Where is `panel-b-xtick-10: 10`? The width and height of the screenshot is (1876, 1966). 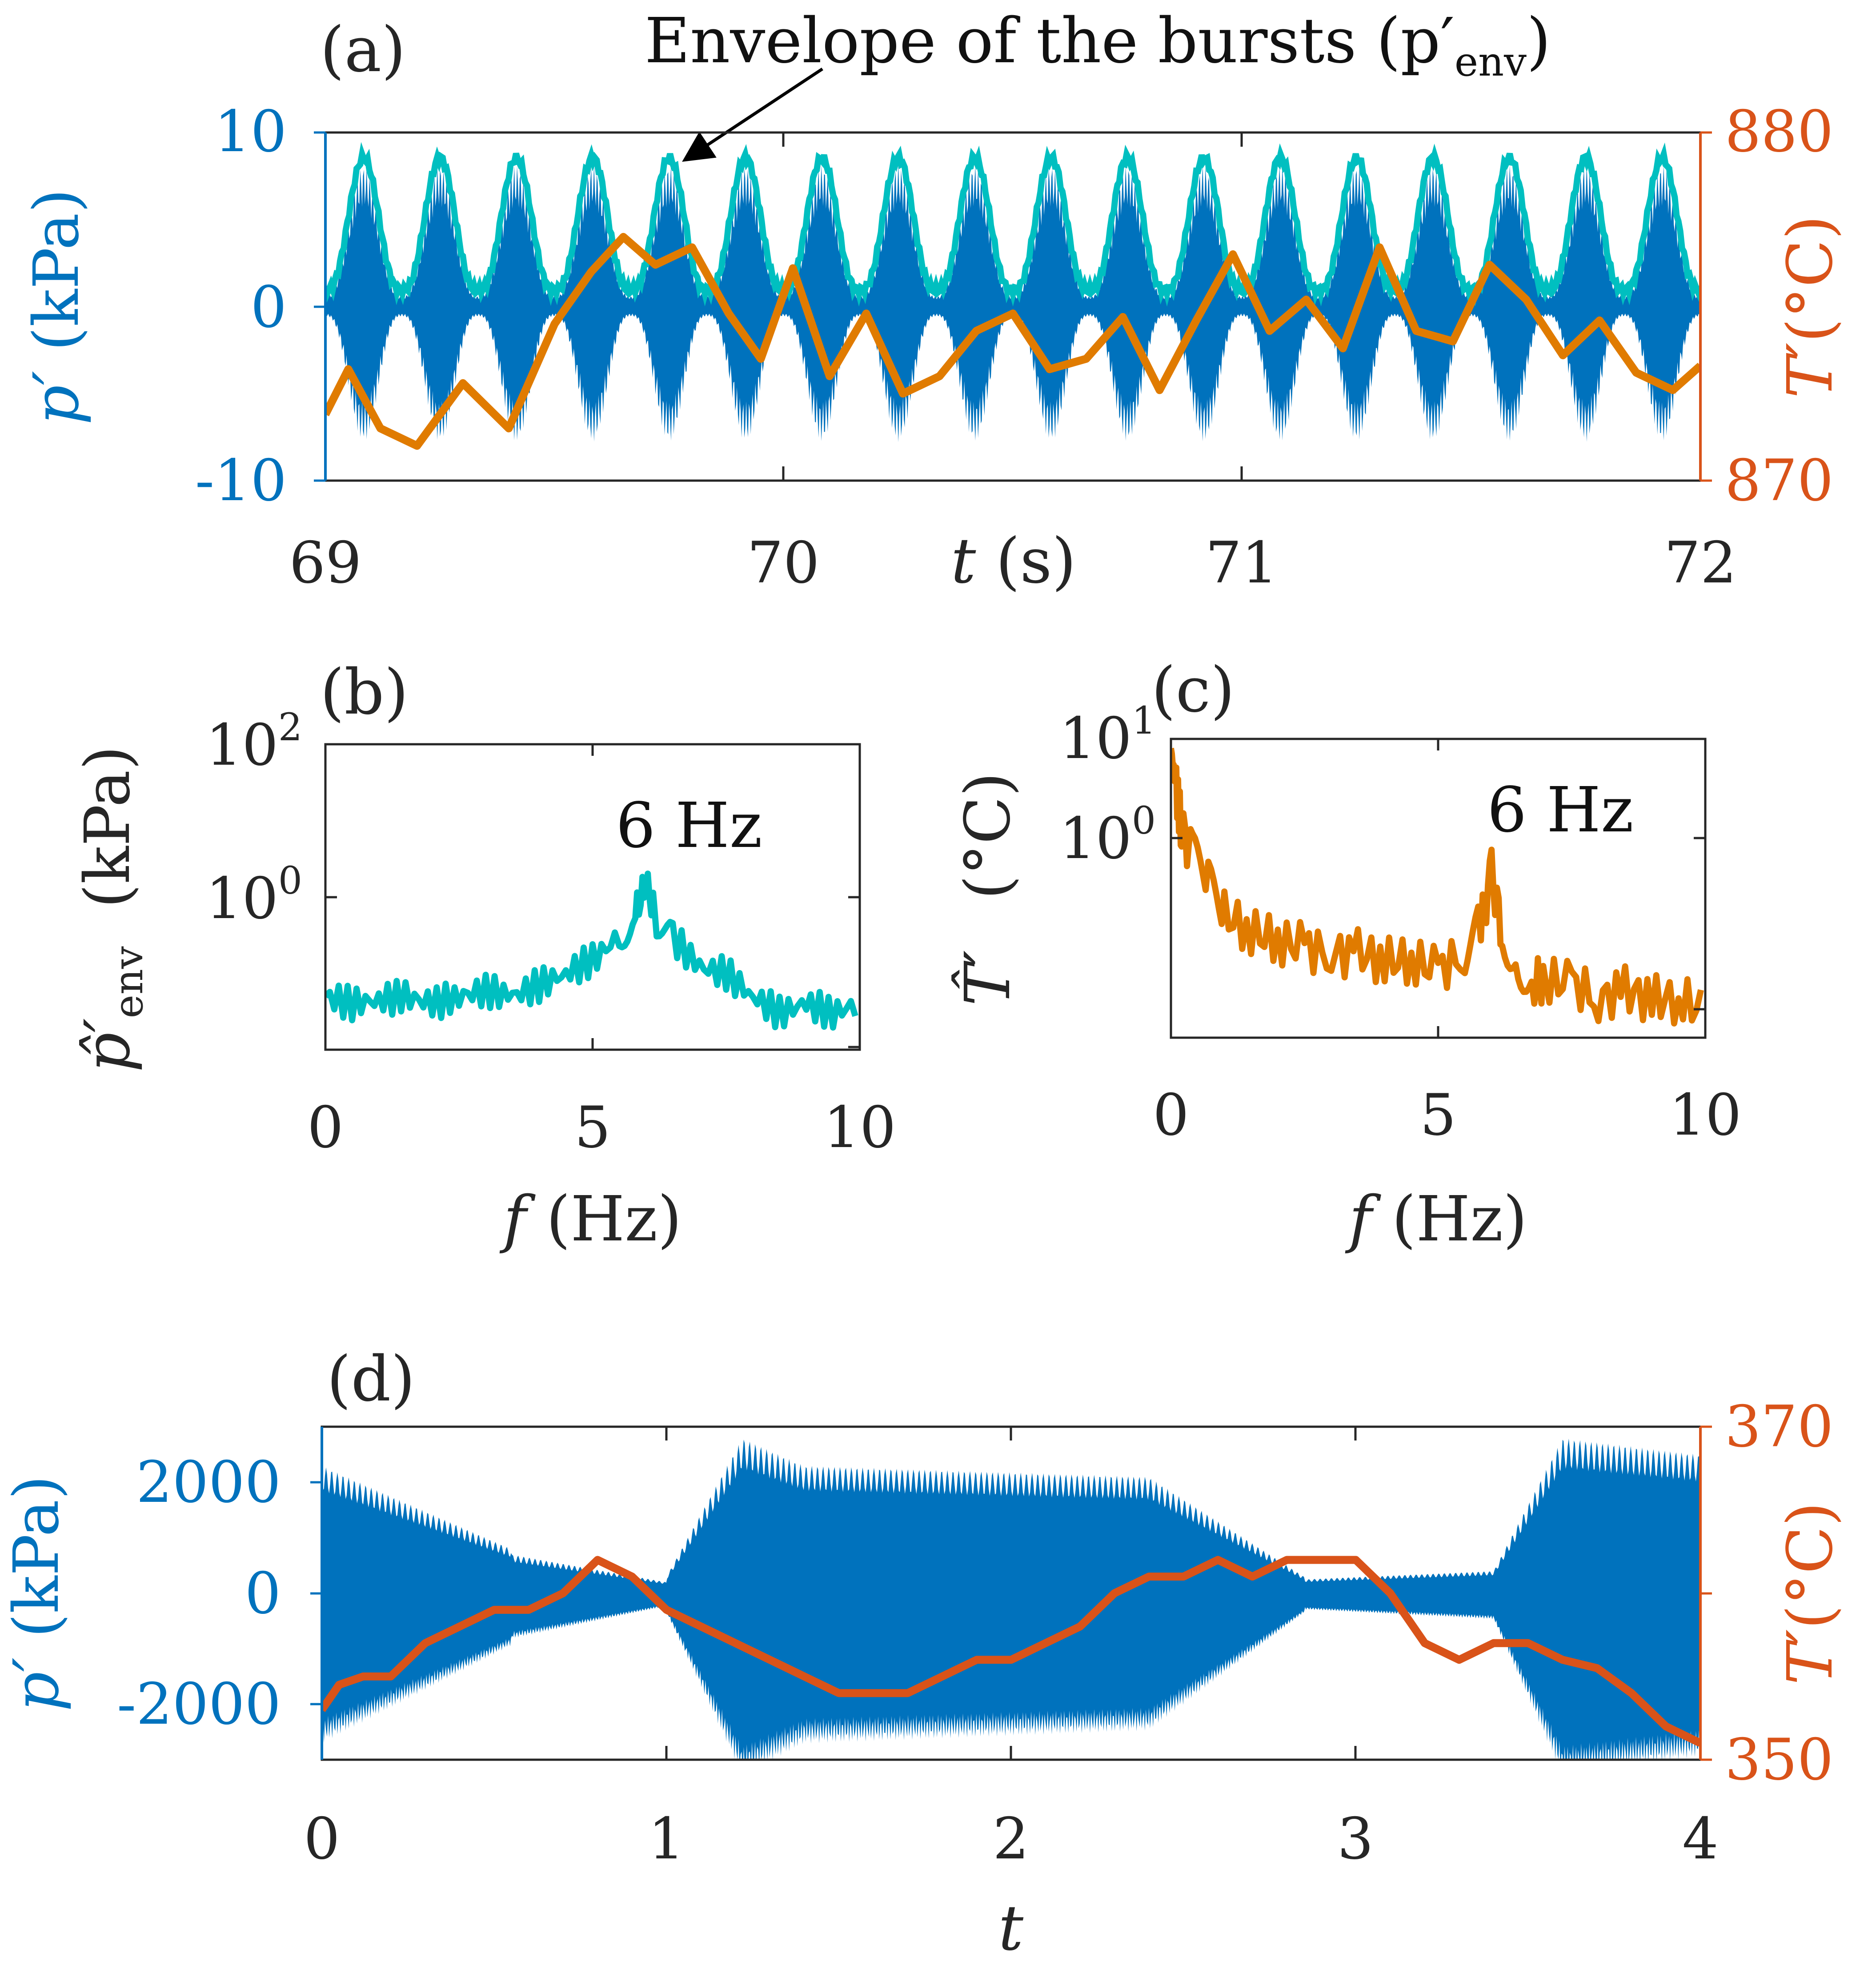 panel-b-xtick-10: 10 is located at coordinates (860, 1128).